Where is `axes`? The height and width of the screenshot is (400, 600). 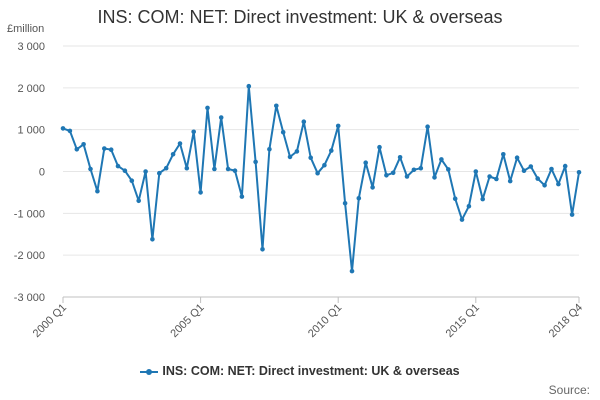
axes is located at coordinates (321, 299).